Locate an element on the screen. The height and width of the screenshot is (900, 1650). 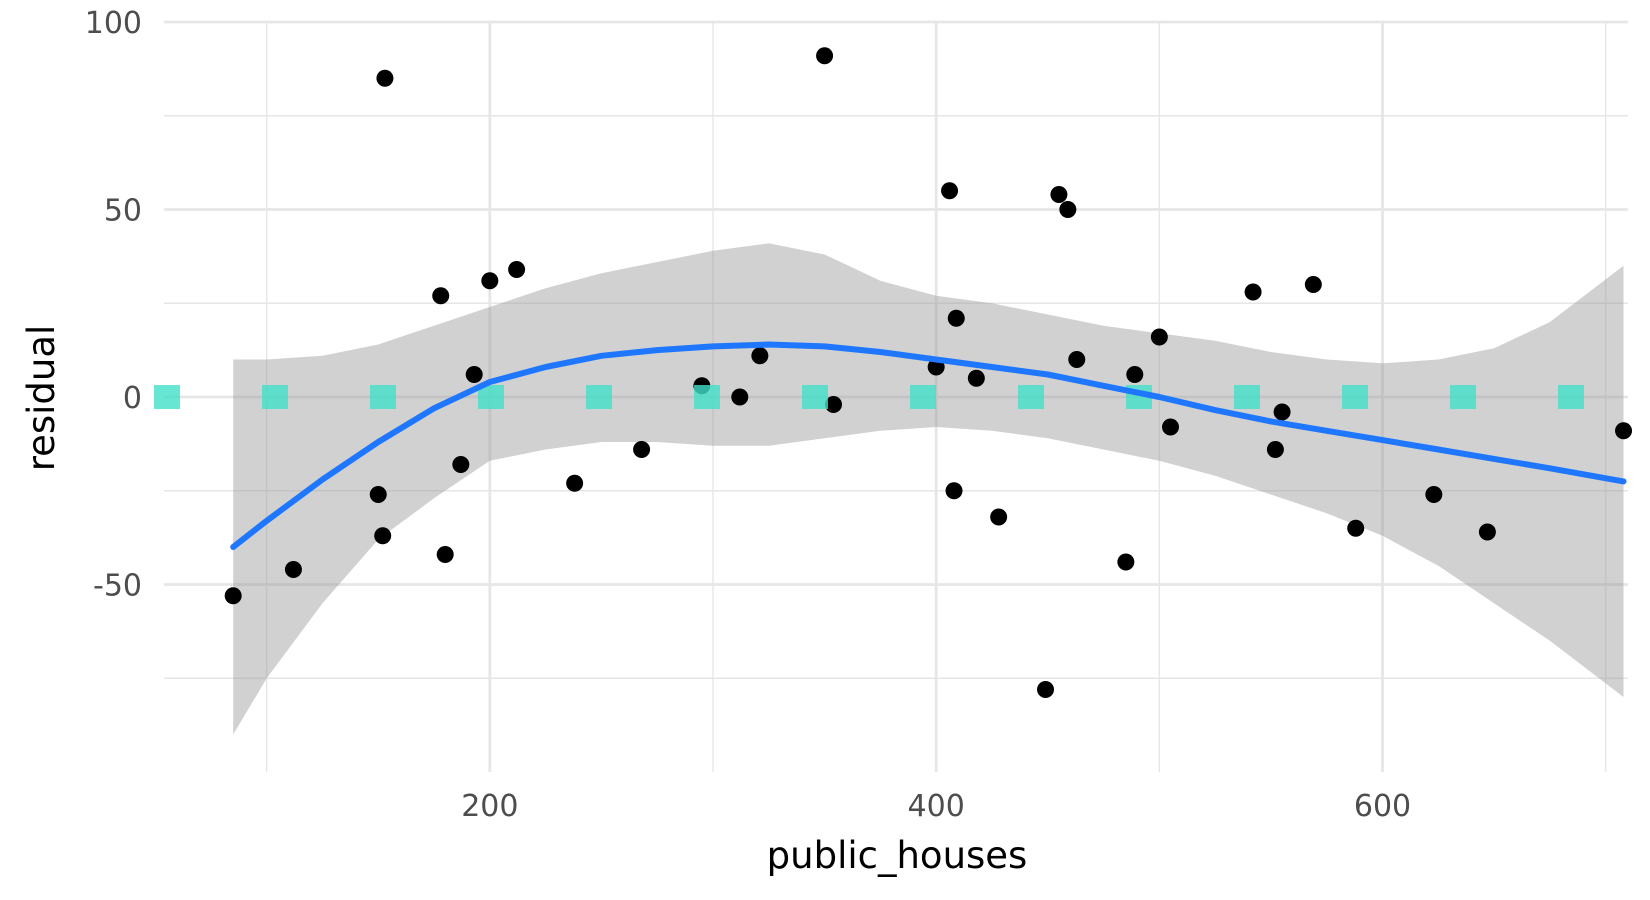
y-axis-title: residual is located at coordinates (41, 398).